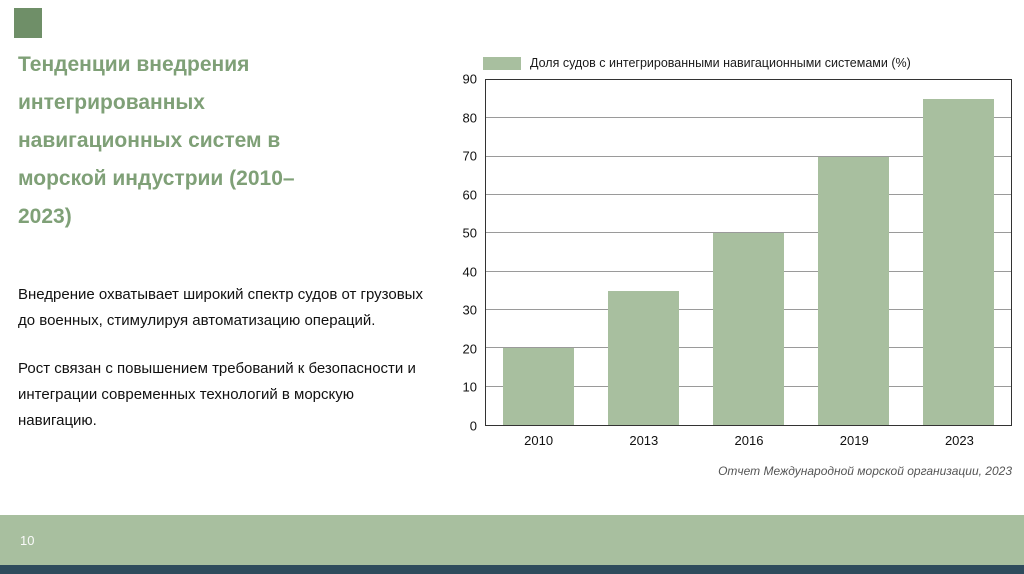  Describe the element at coordinates (470, 253) in the screenshot. I see `y-axis: 0 10 20 30 40 50 60 70 80 90` at that location.